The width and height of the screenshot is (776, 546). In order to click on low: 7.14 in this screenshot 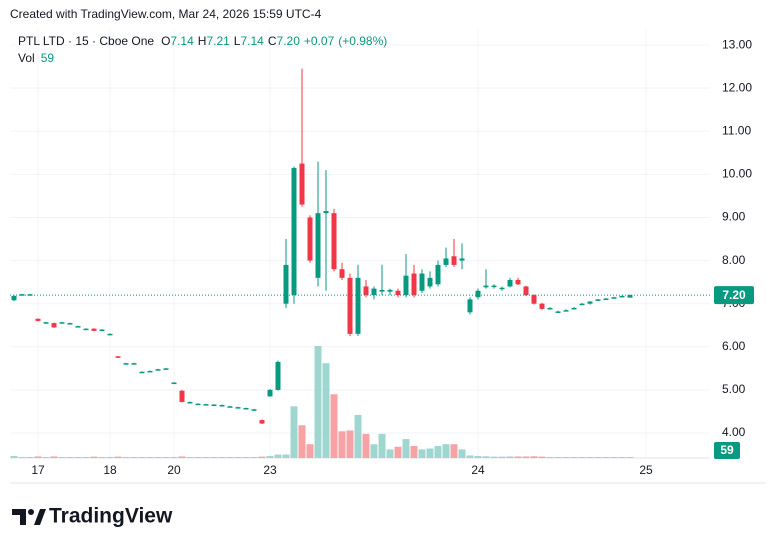, I will do `click(252, 41)`.